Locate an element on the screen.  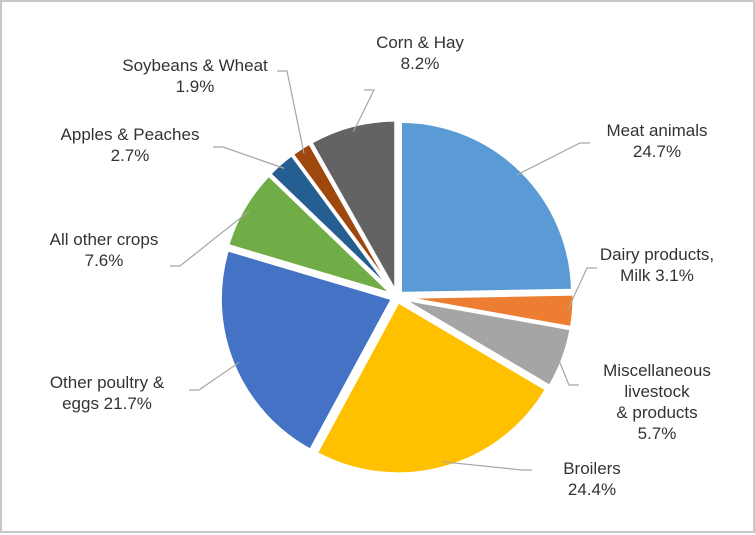
slice-label: All other crops 7.6% is located at coordinates (104, 250).